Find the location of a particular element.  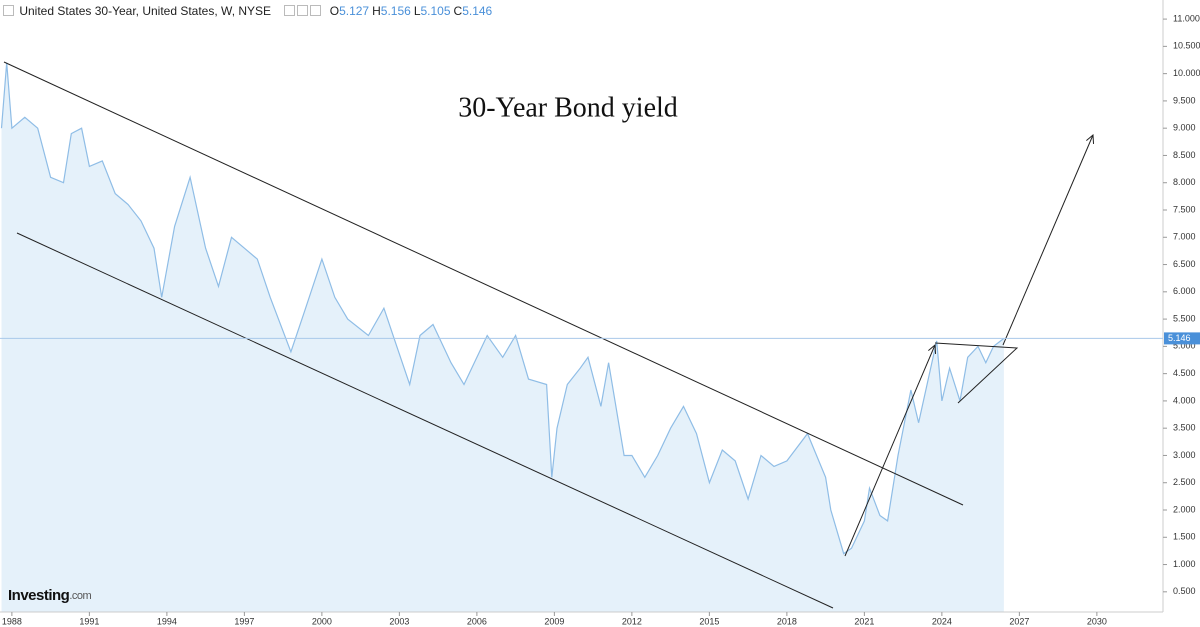

x-tick-label: 2015 is located at coordinates (709, 621).